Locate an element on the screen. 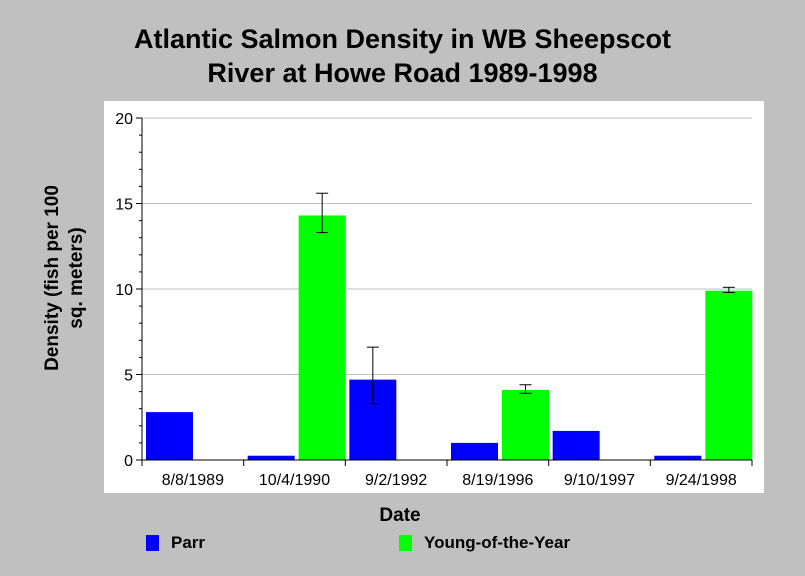  chart-title-line-1: Atlantic Salmon Density in WB Sheepscot is located at coordinates (402, 39).